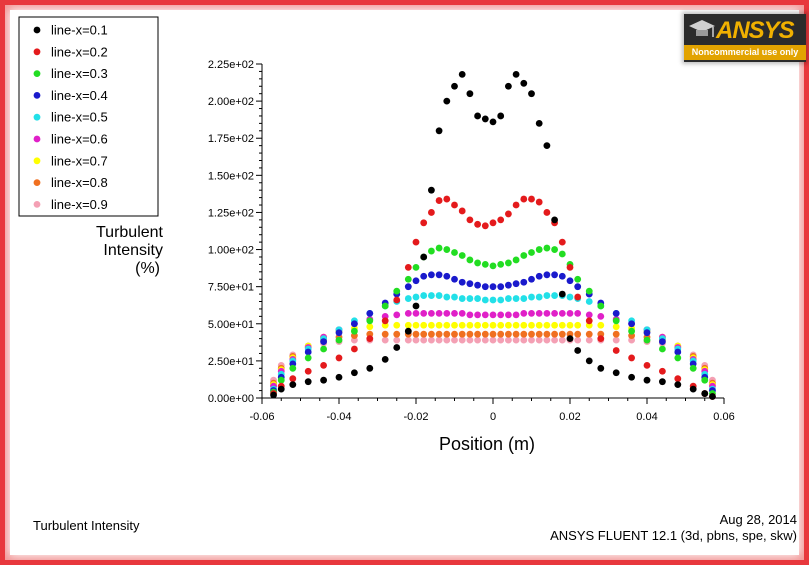  What do you see at coordinates (673, 535) in the screenshot?
I see `footer-software: ANSYS FLUENT 12.1 (3d, pbns, spe, skw)` at bounding box center [673, 535].